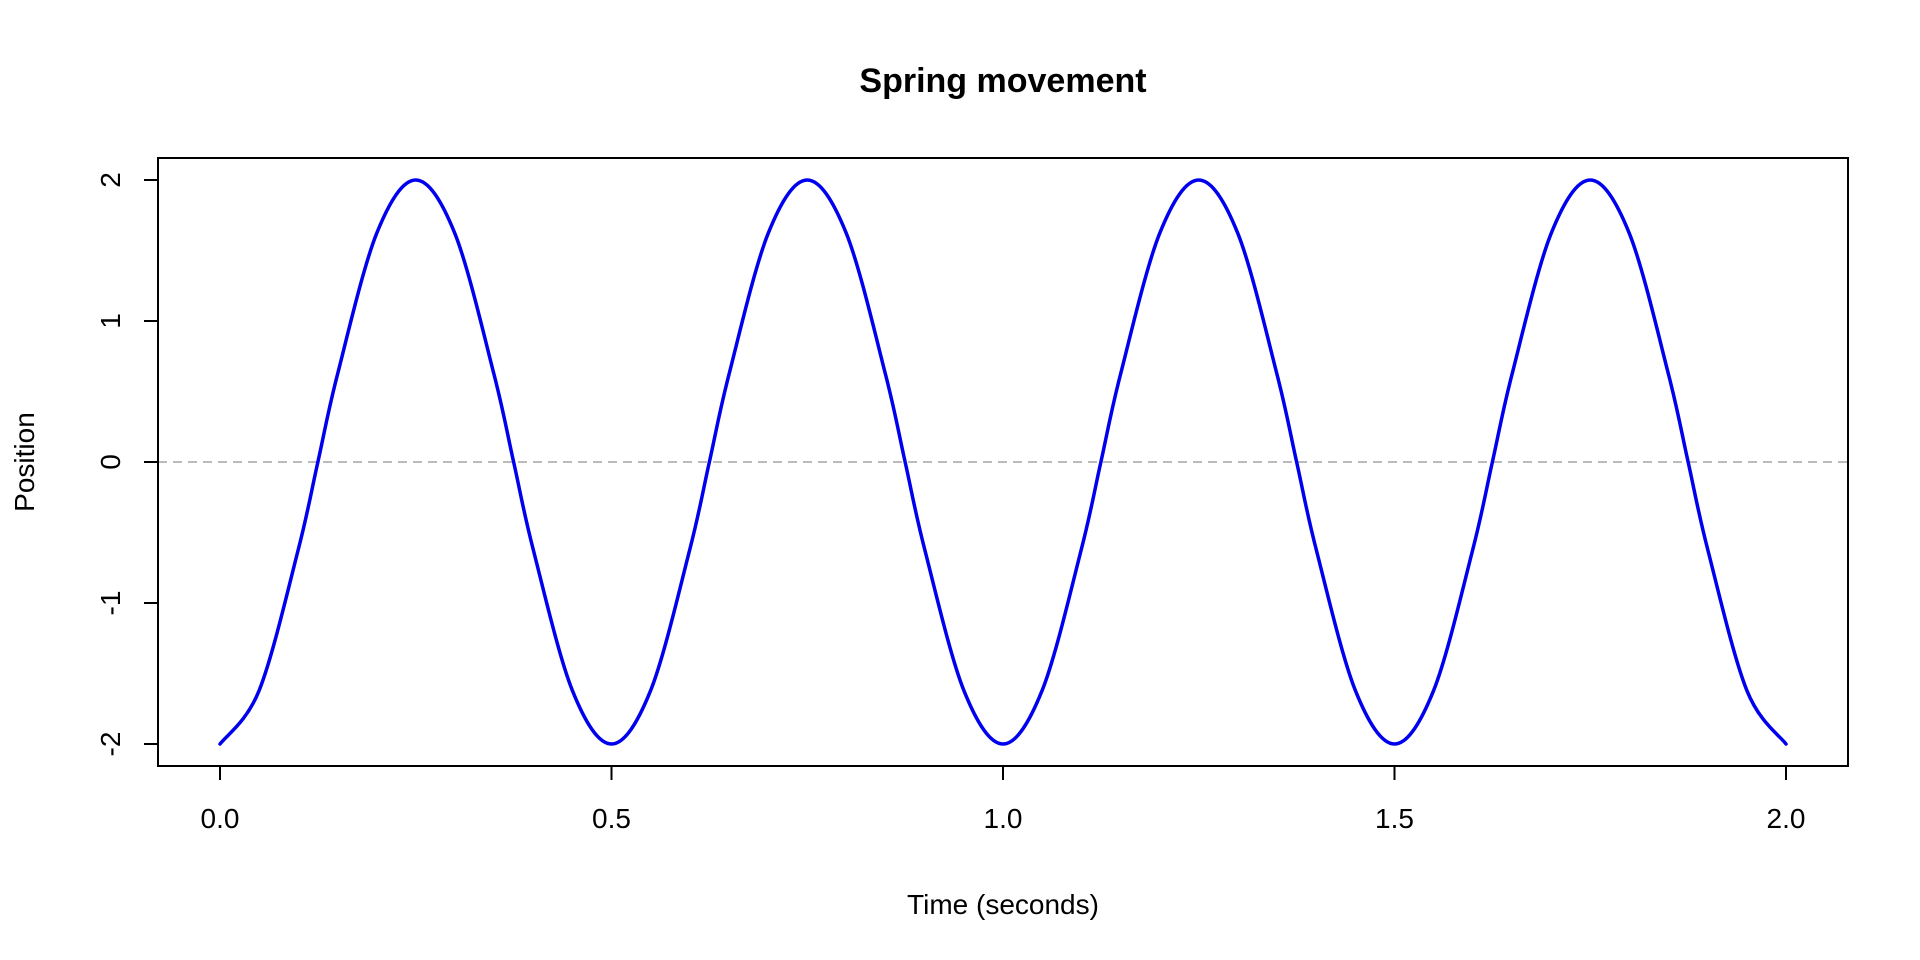 The height and width of the screenshot is (960, 1920). What do you see at coordinates (127, 464) in the screenshot?
I see `y-axis: -2 -1 0 1 2` at bounding box center [127, 464].